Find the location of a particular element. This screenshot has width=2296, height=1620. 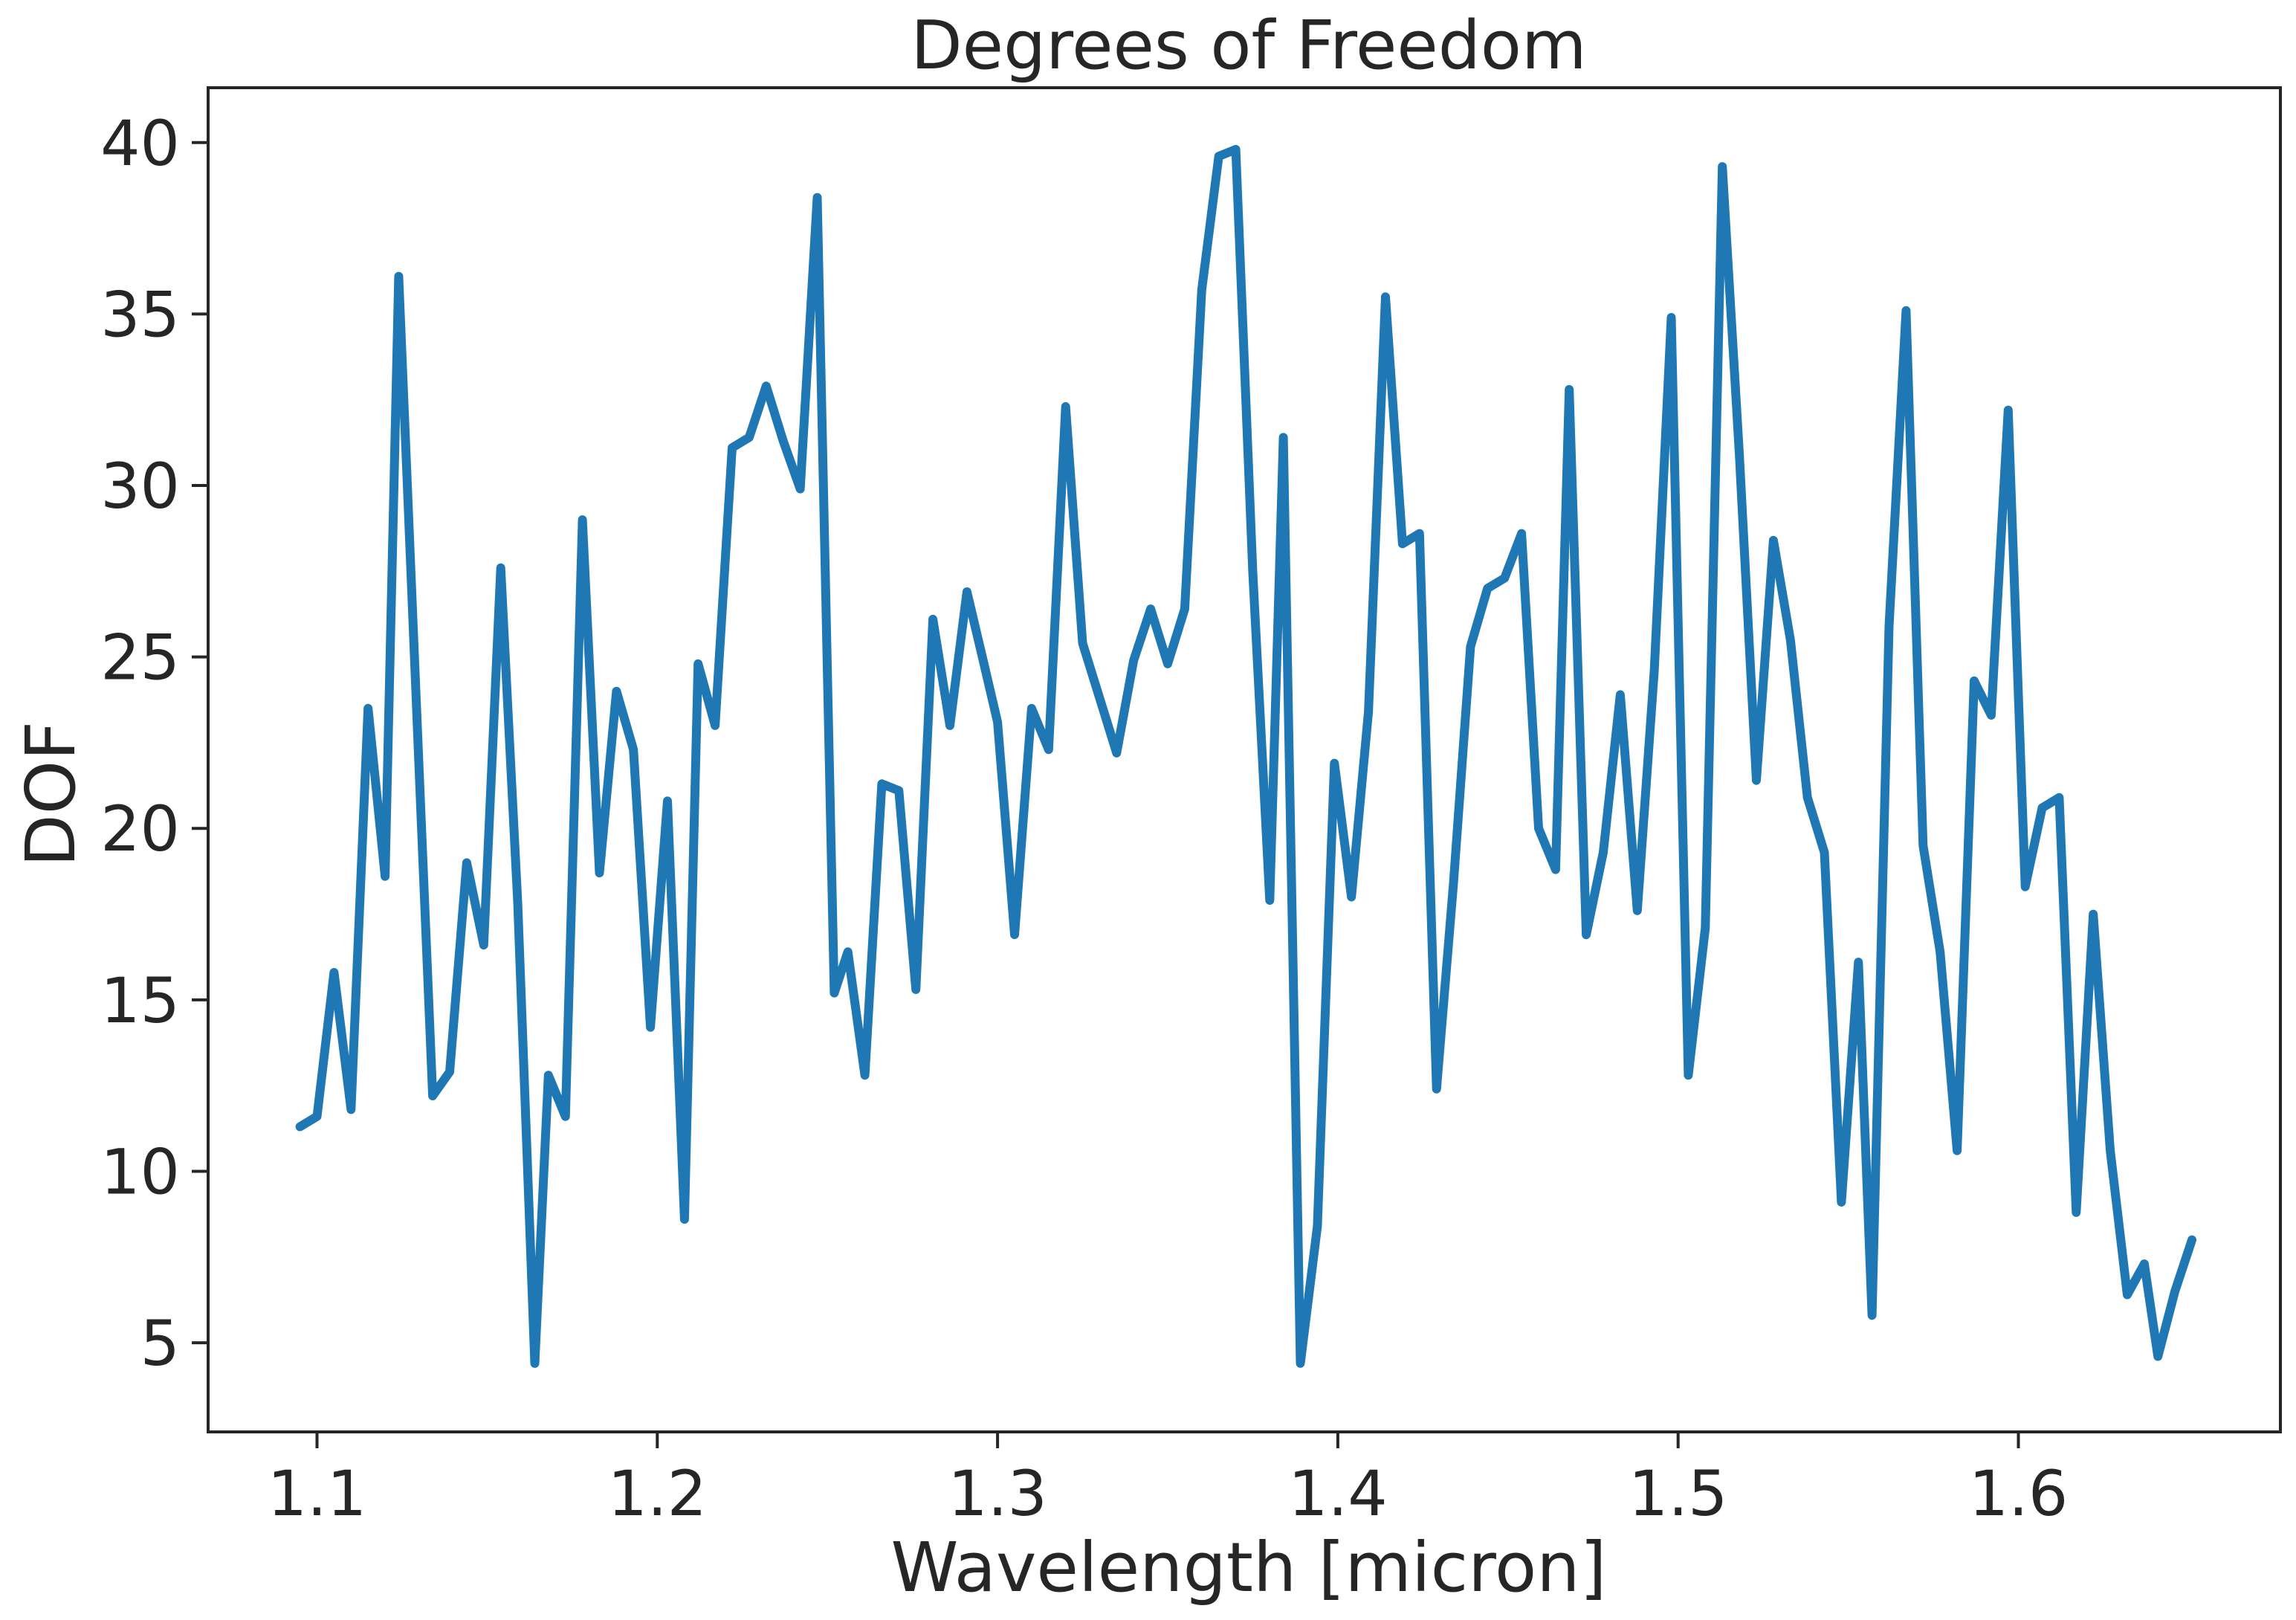

x-tick-label: 1.4 is located at coordinates (1338, 1493).